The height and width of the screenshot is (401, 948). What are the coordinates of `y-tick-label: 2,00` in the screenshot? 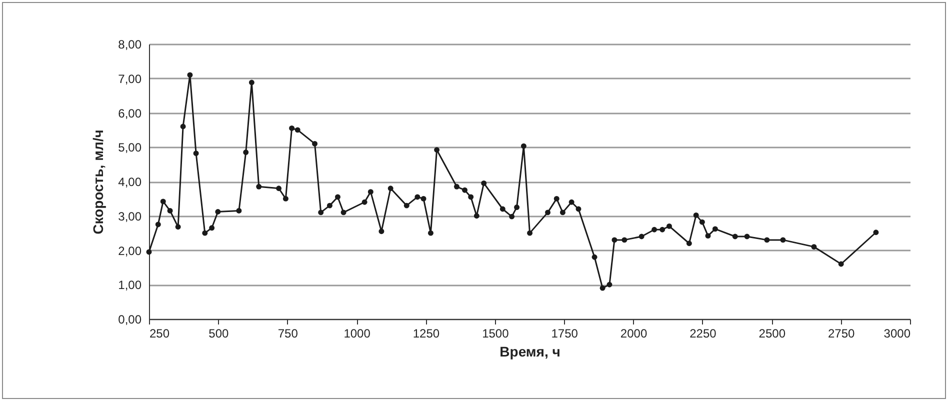 It's located at (130, 251).